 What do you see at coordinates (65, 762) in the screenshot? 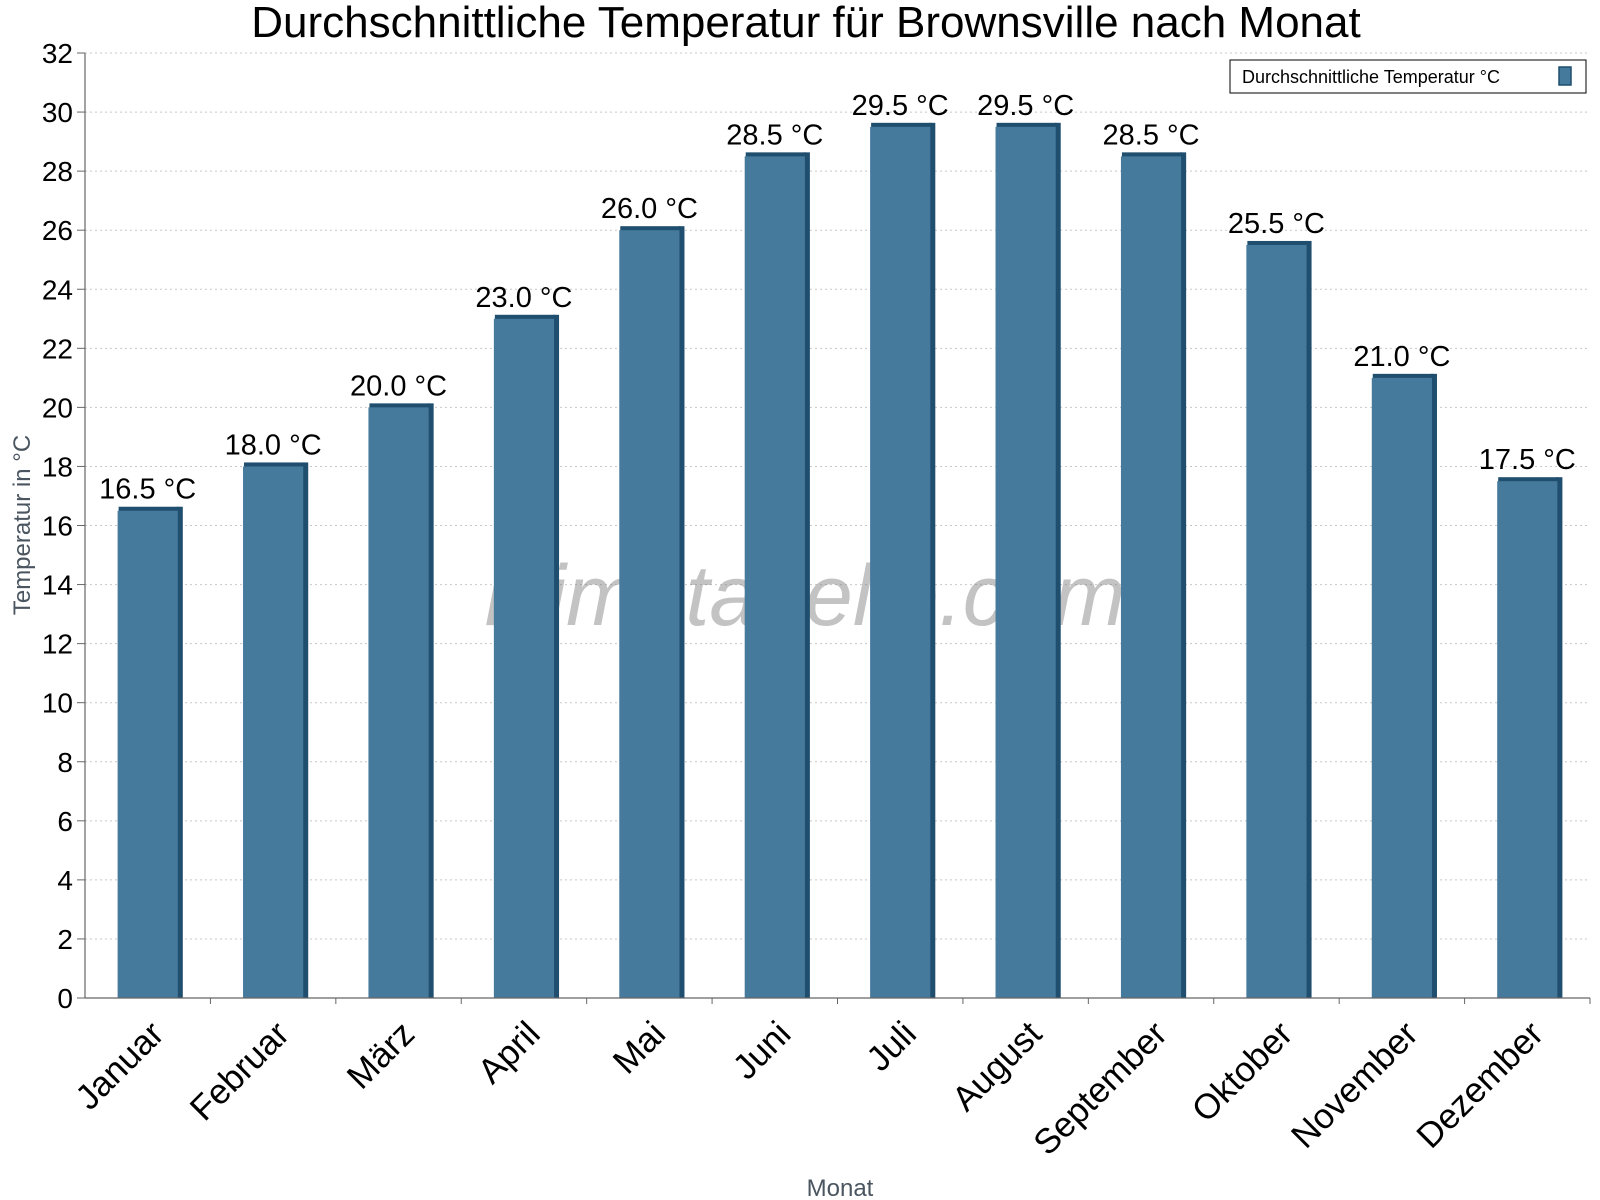
I see `y-tick-label: 8` at bounding box center [65, 762].